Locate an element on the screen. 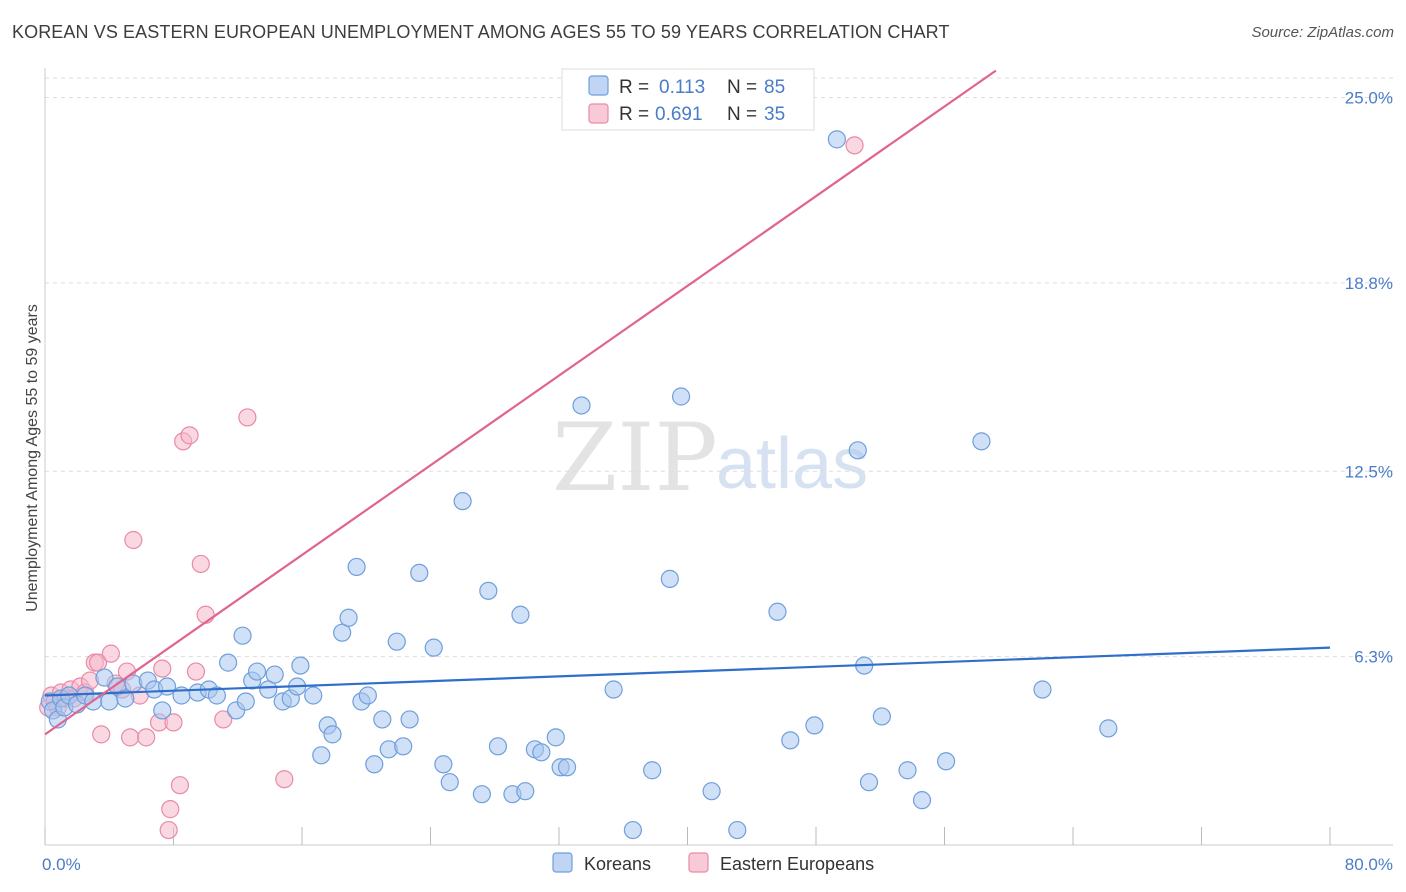 Image resolution: width=1406 pixels, height=892 pixels. legend-n-label-eastern: N = is located at coordinates (742, 114).